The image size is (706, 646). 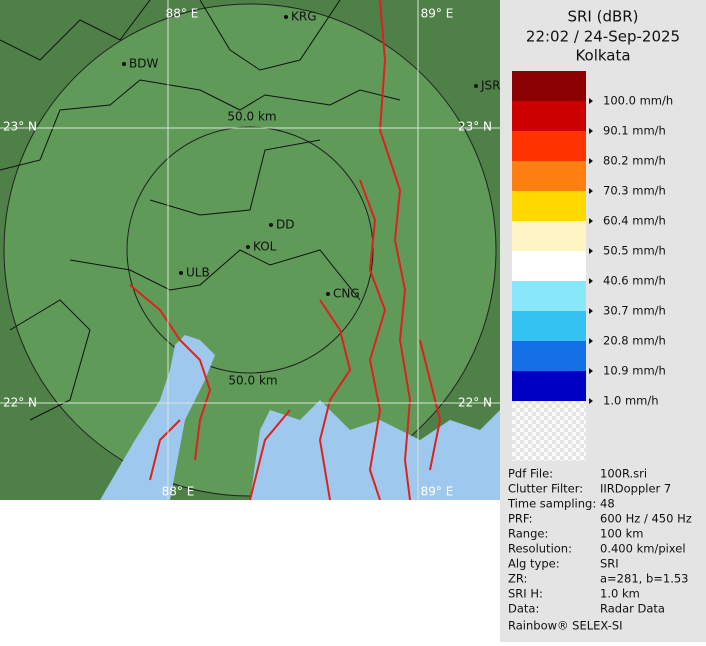 What do you see at coordinates (520, 519) in the screenshot?
I see `info-key: PRF:` at bounding box center [520, 519].